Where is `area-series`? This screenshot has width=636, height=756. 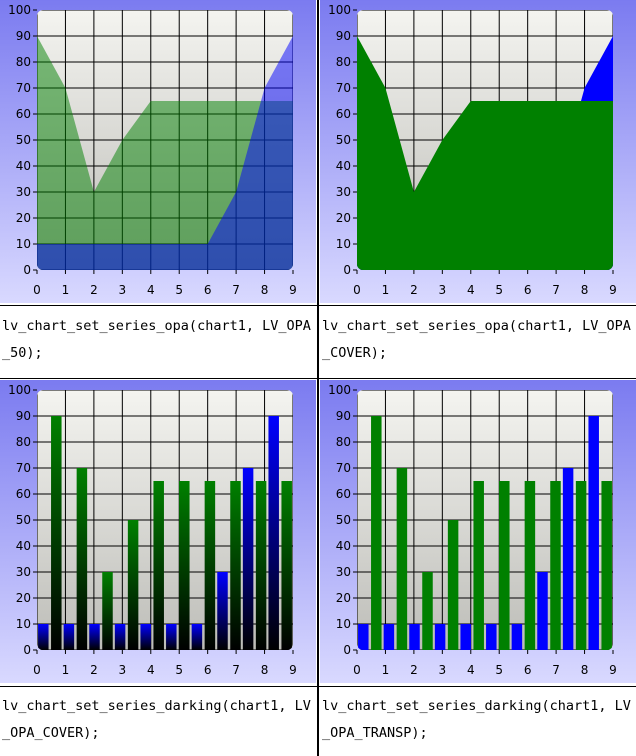 area-series is located at coordinates (165, 153).